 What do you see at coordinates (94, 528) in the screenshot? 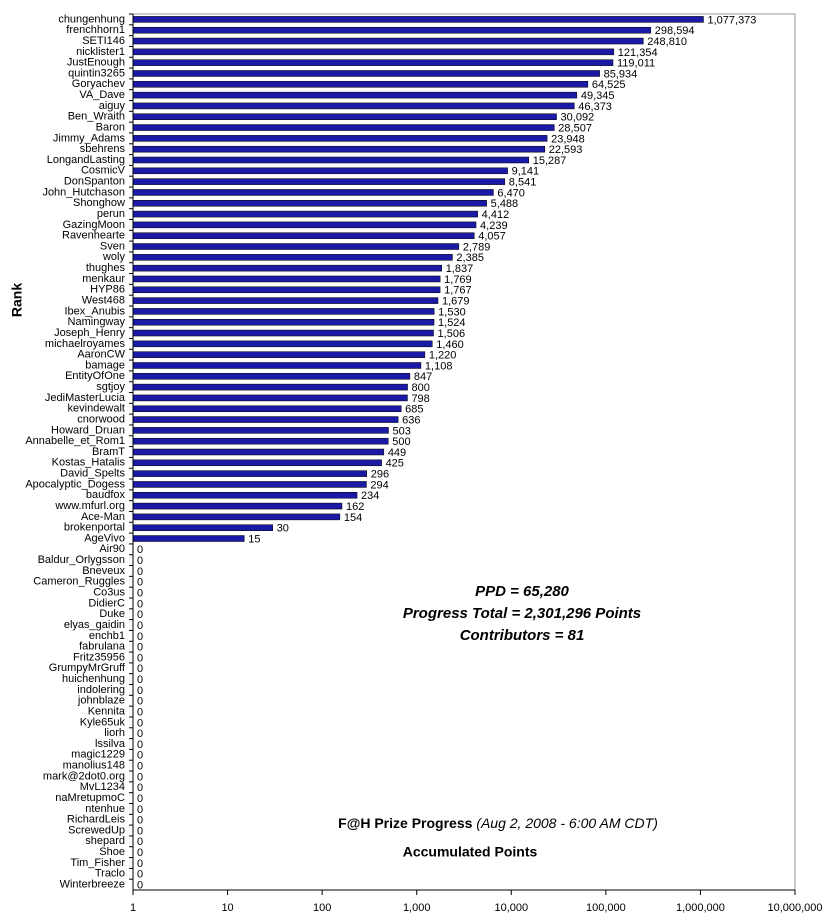
I see `y-tick-label: brokenportal` at bounding box center [94, 528].